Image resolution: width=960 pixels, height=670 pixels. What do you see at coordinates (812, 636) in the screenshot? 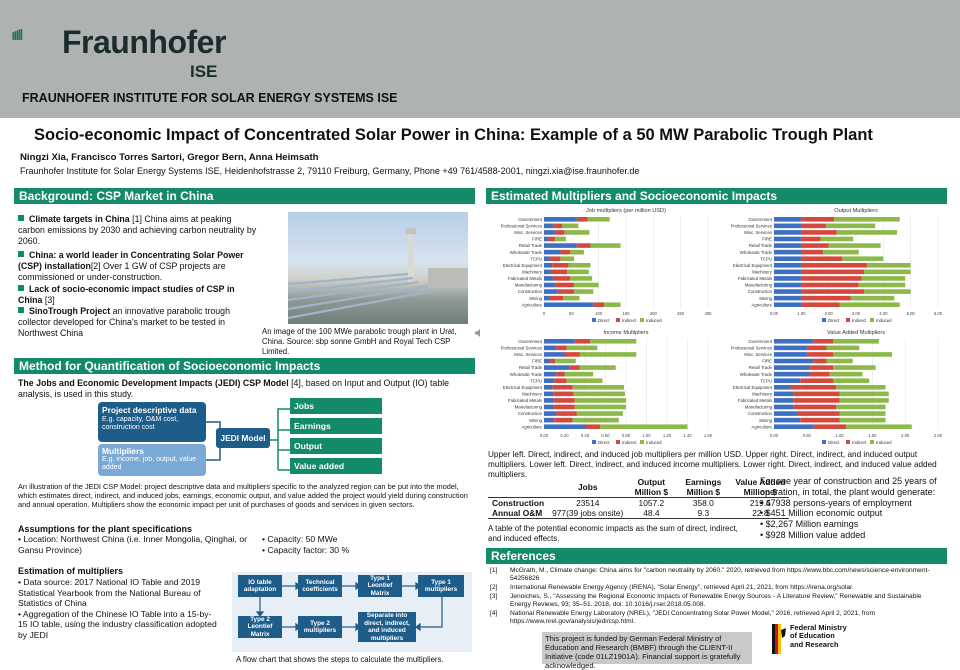
I see `ministry-line: of Education` at bounding box center [812, 636].